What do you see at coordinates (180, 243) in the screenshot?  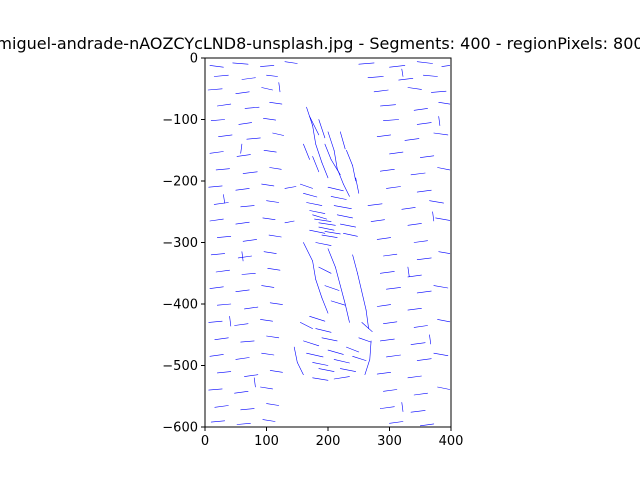 I see `y-tick-label: −300` at bounding box center [180, 243].